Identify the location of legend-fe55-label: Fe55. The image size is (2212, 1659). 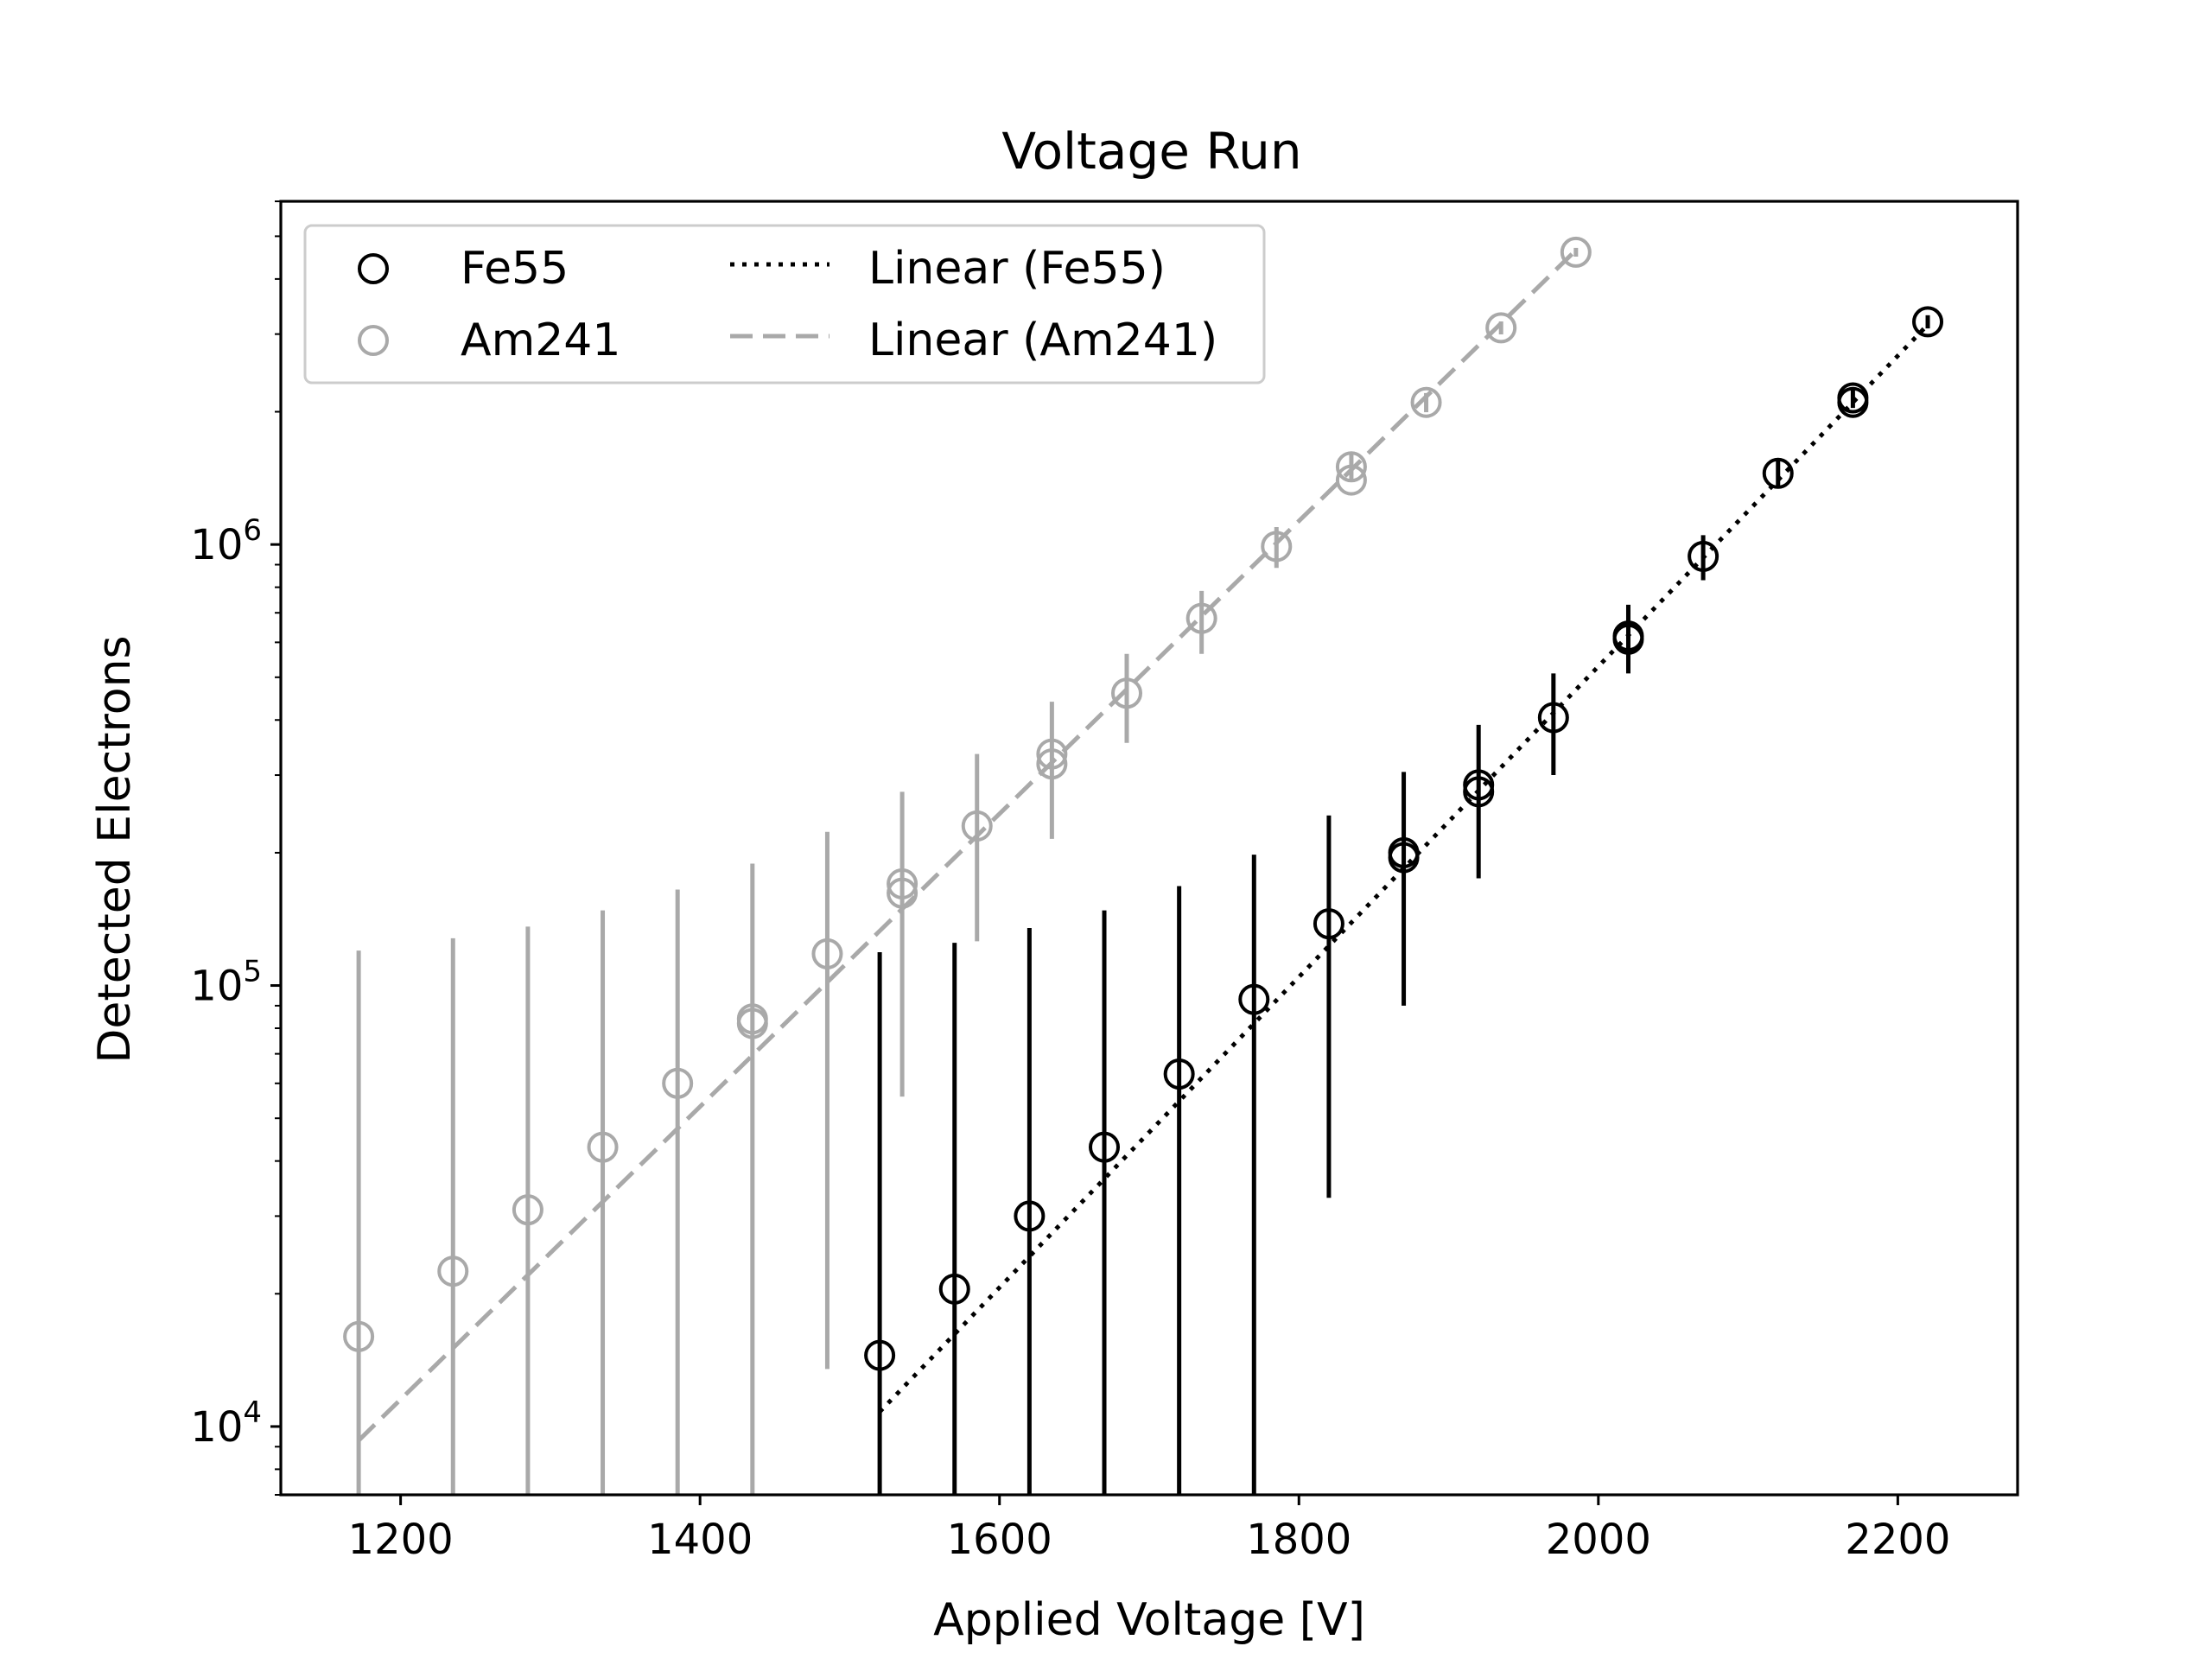
(515, 269).